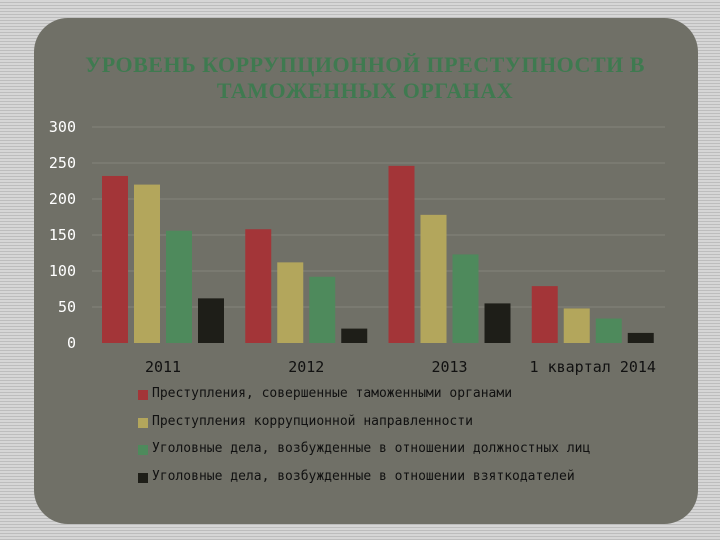  I want to click on y-tick-label: 50, so click(67, 307).